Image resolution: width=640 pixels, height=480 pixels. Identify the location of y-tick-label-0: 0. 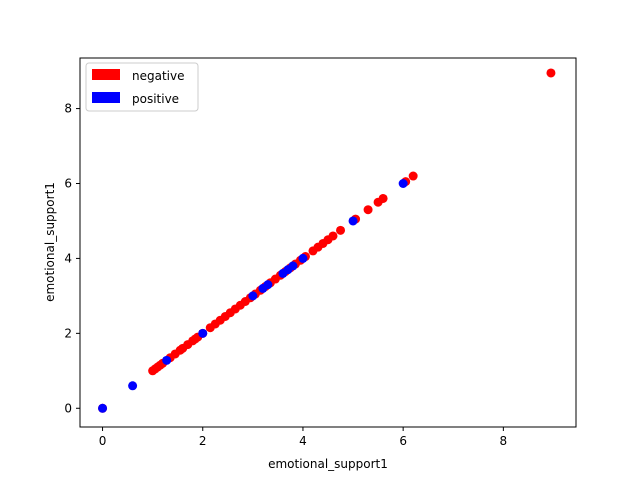
(68, 408).